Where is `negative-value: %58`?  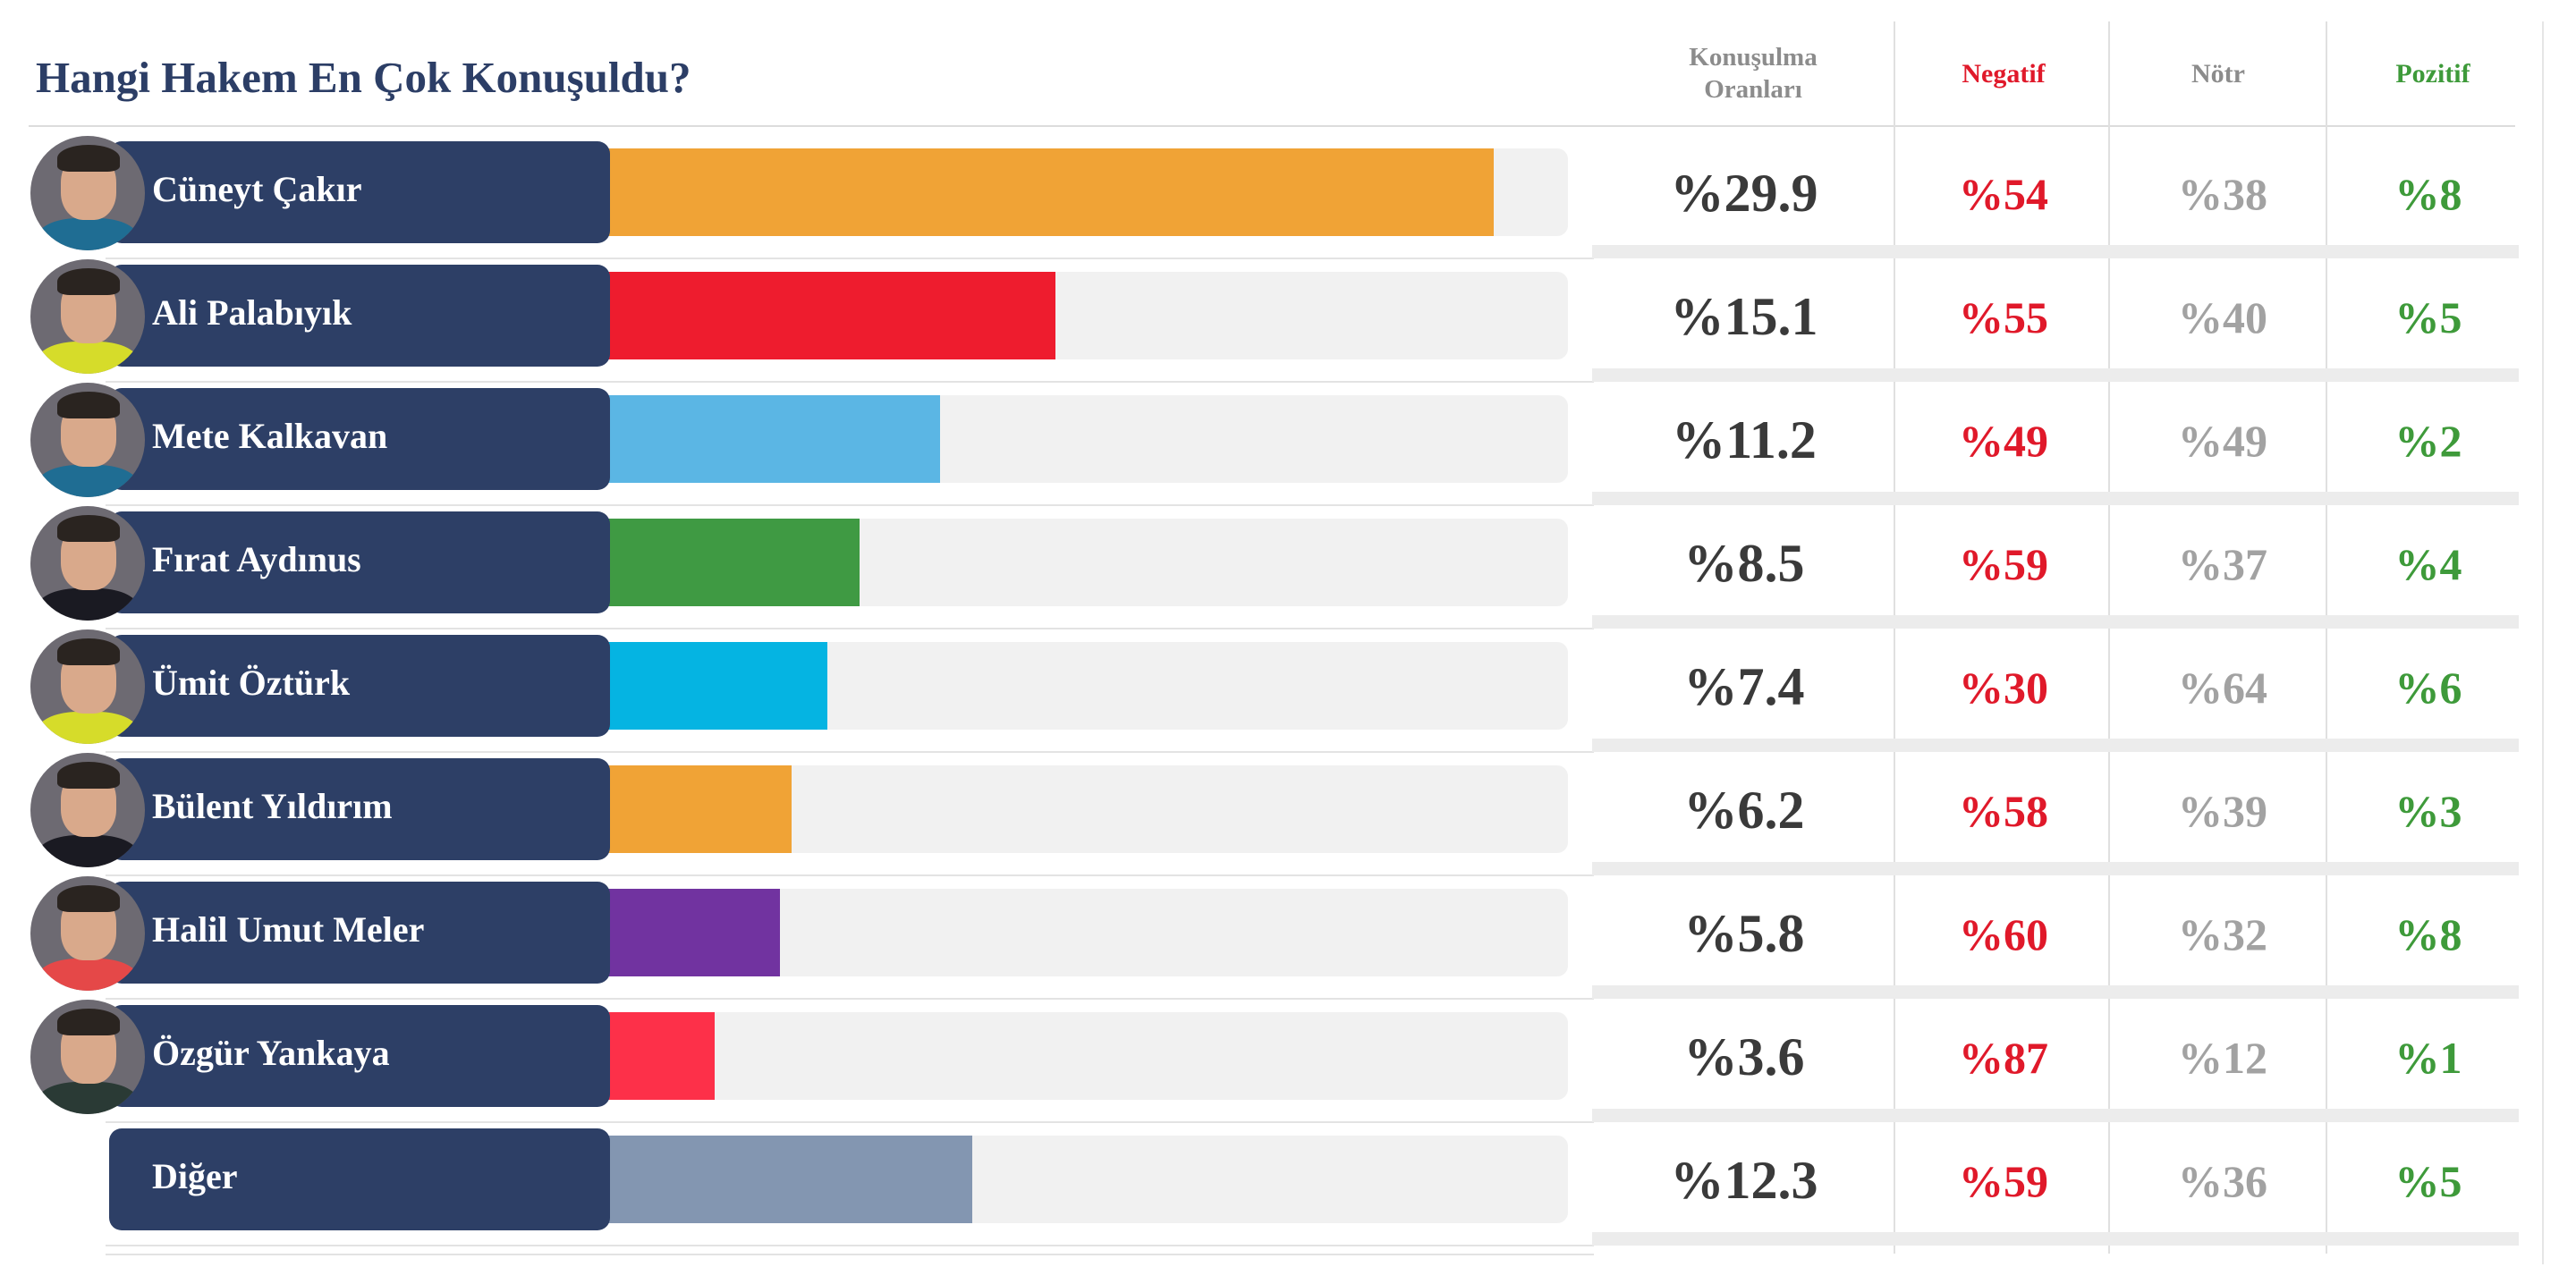 negative-value: %58 is located at coordinates (2003, 811).